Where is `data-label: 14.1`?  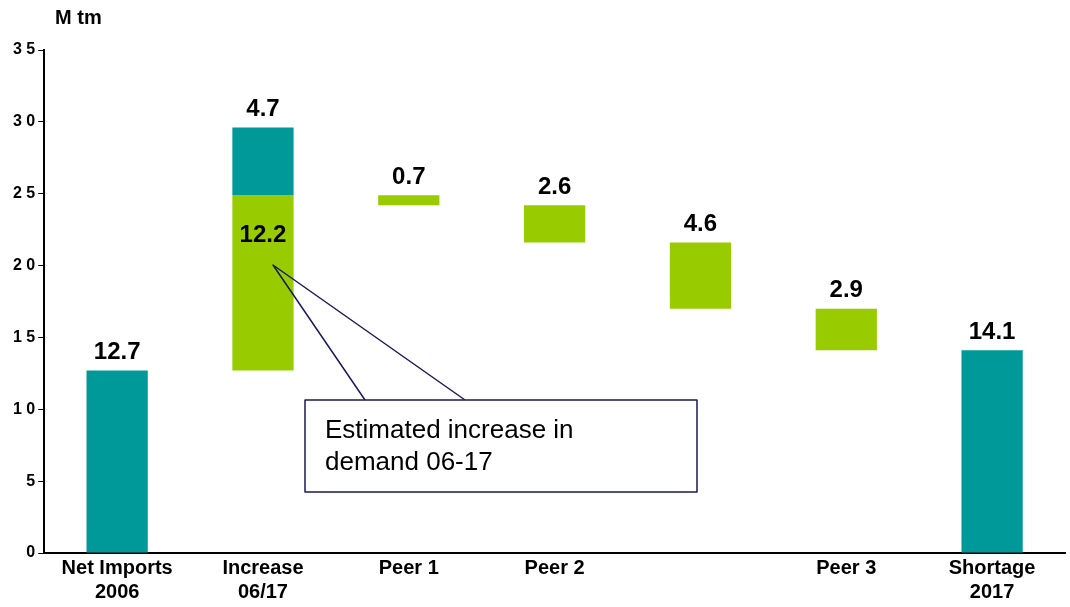 data-label: 14.1 is located at coordinates (992, 330).